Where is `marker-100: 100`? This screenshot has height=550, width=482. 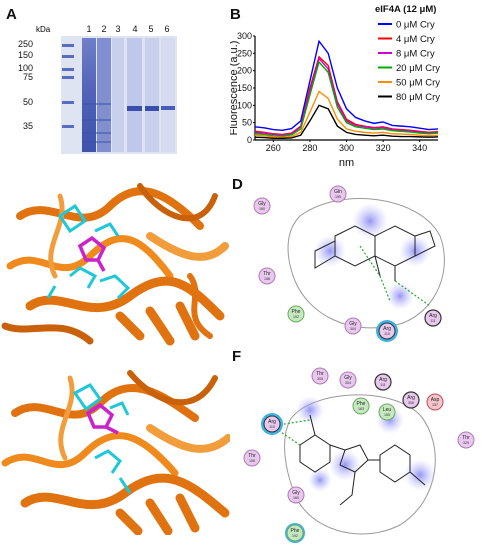
marker-100: 100 is located at coordinates (25, 68).